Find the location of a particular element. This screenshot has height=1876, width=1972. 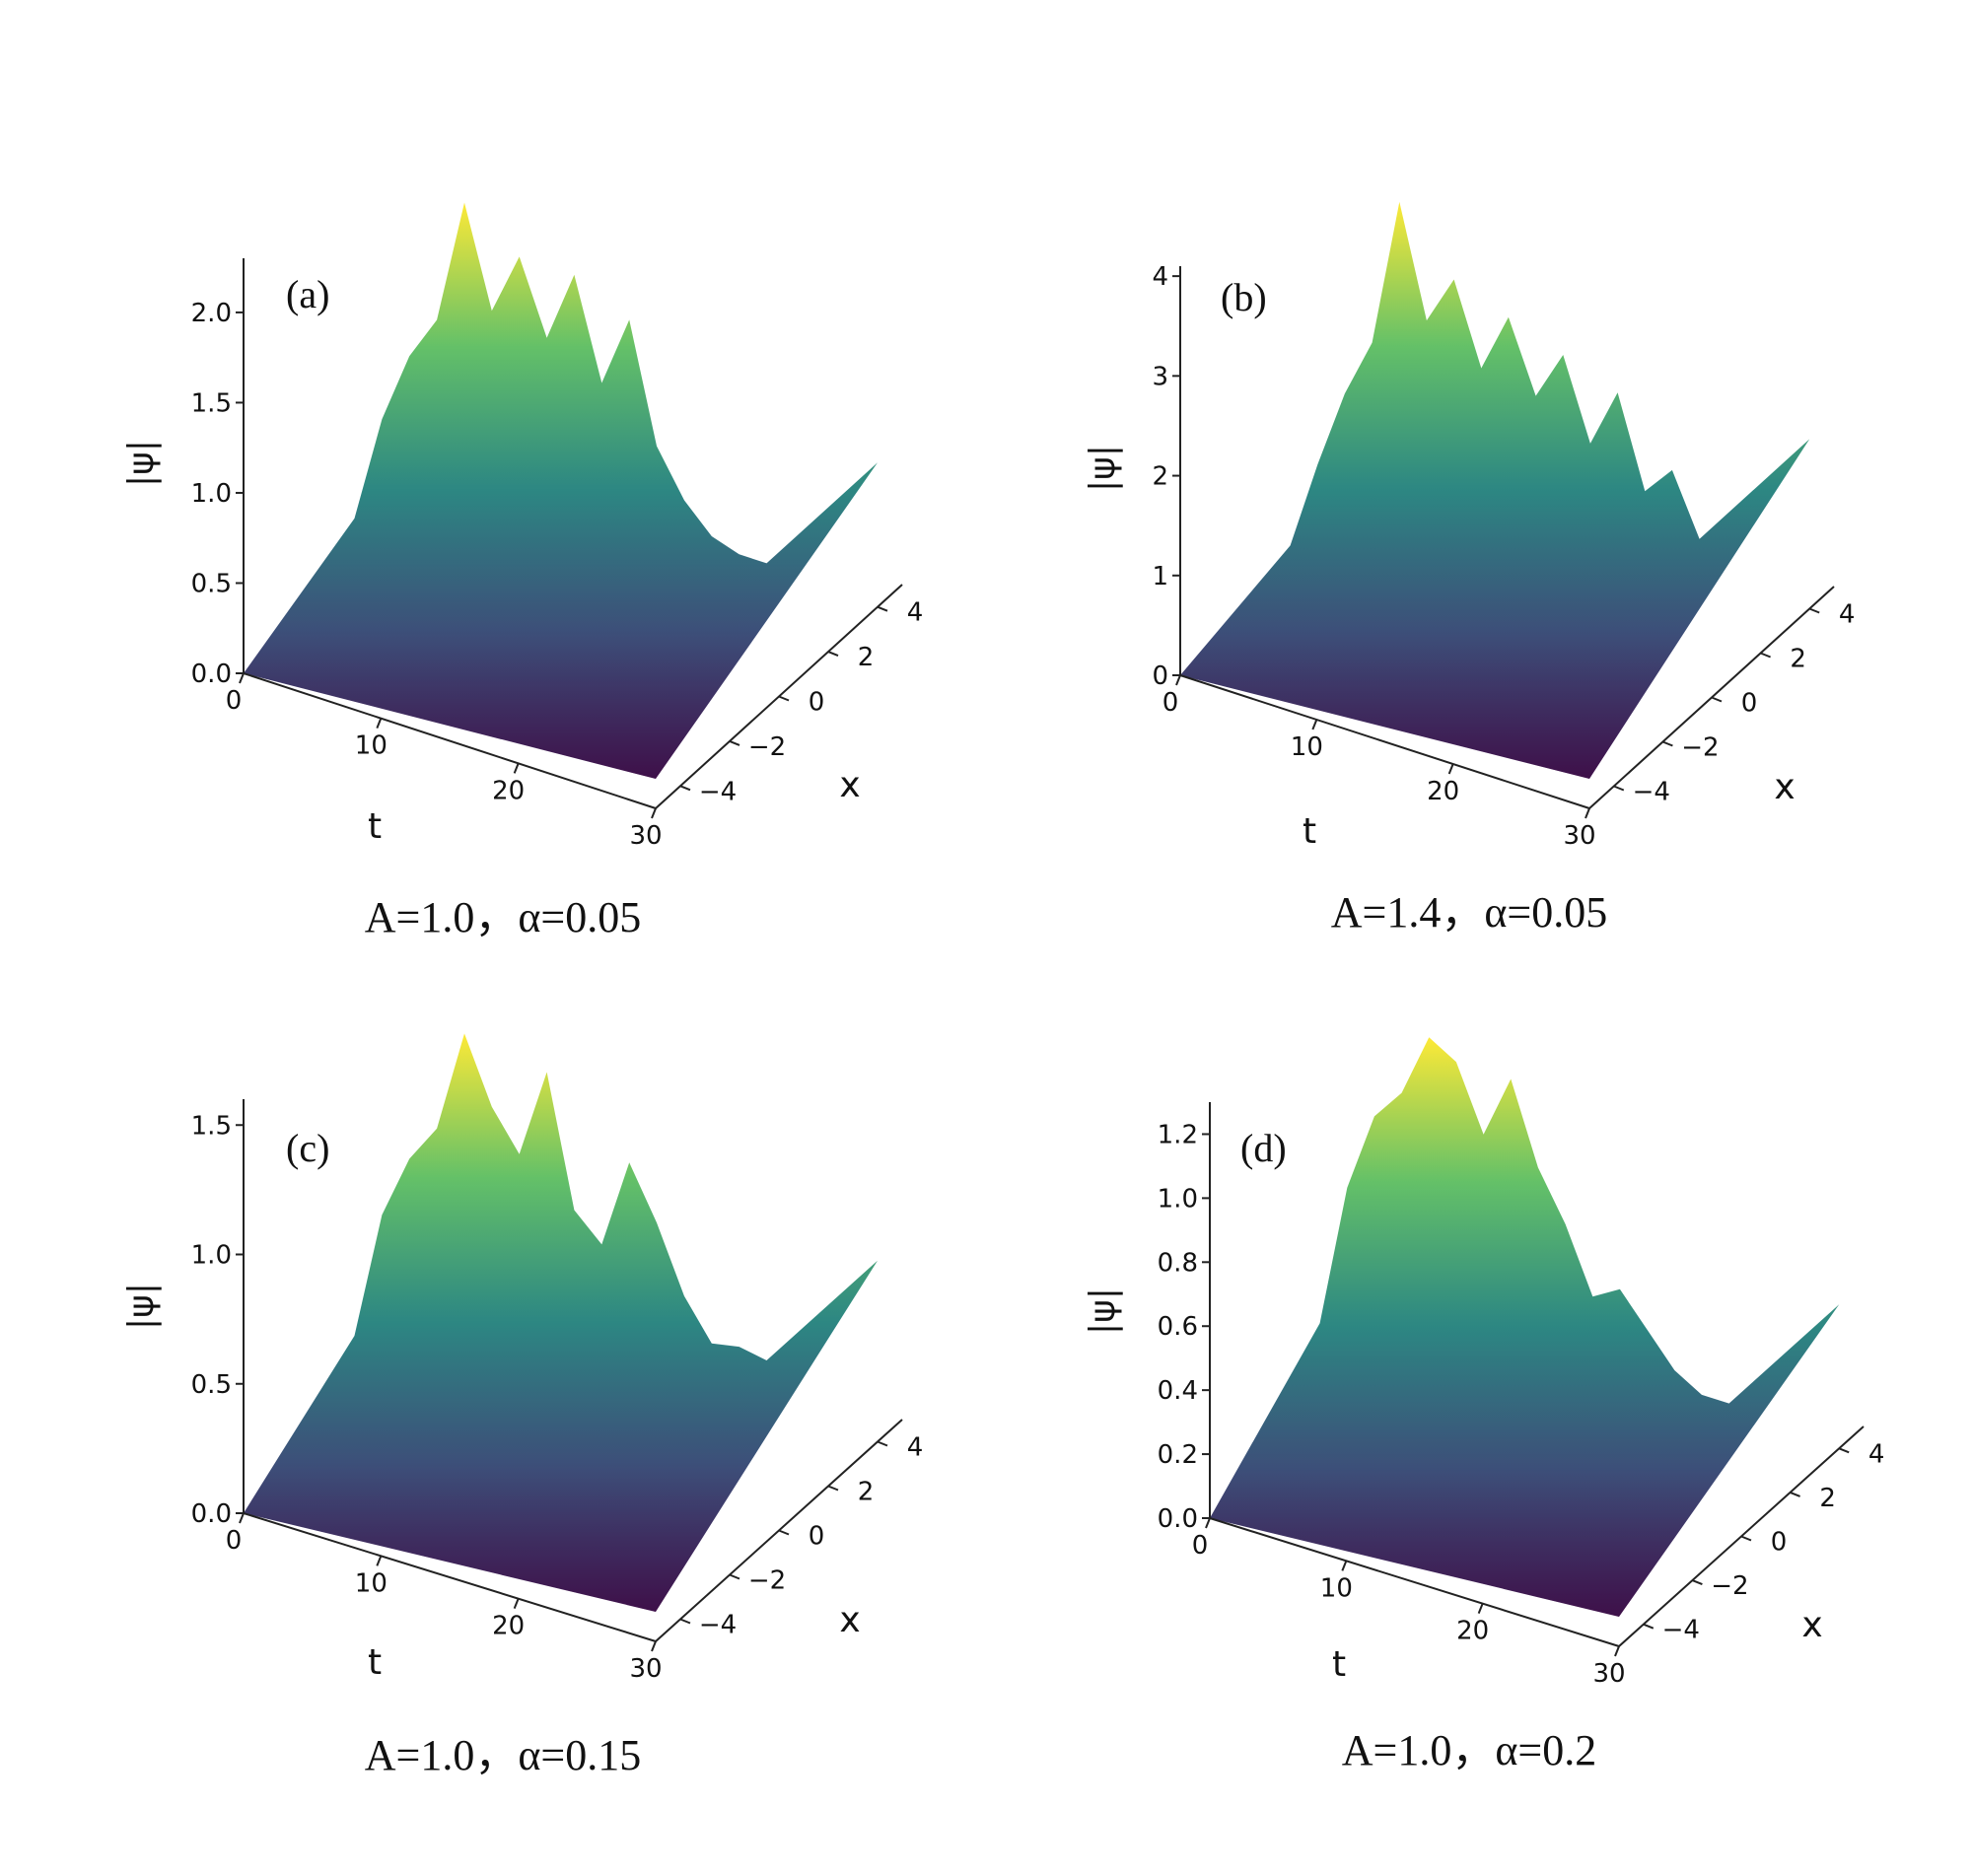

z-axis-label-d: |ψ| is located at coordinates (1103, 1311).